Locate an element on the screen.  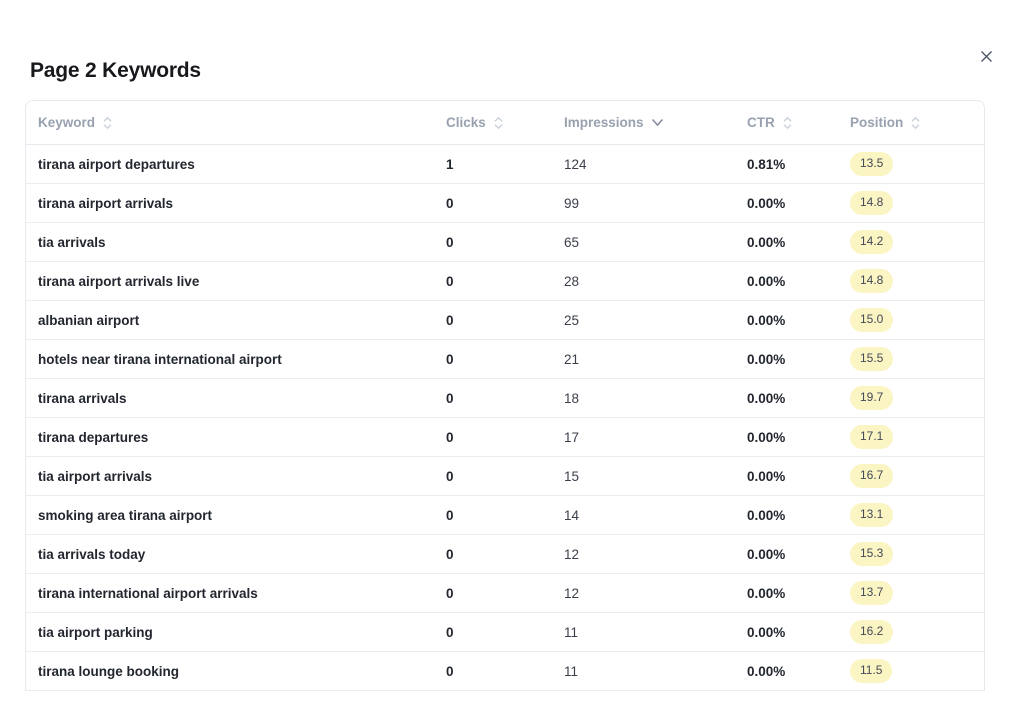
position-badge: 17.1 is located at coordinates (872, 437).